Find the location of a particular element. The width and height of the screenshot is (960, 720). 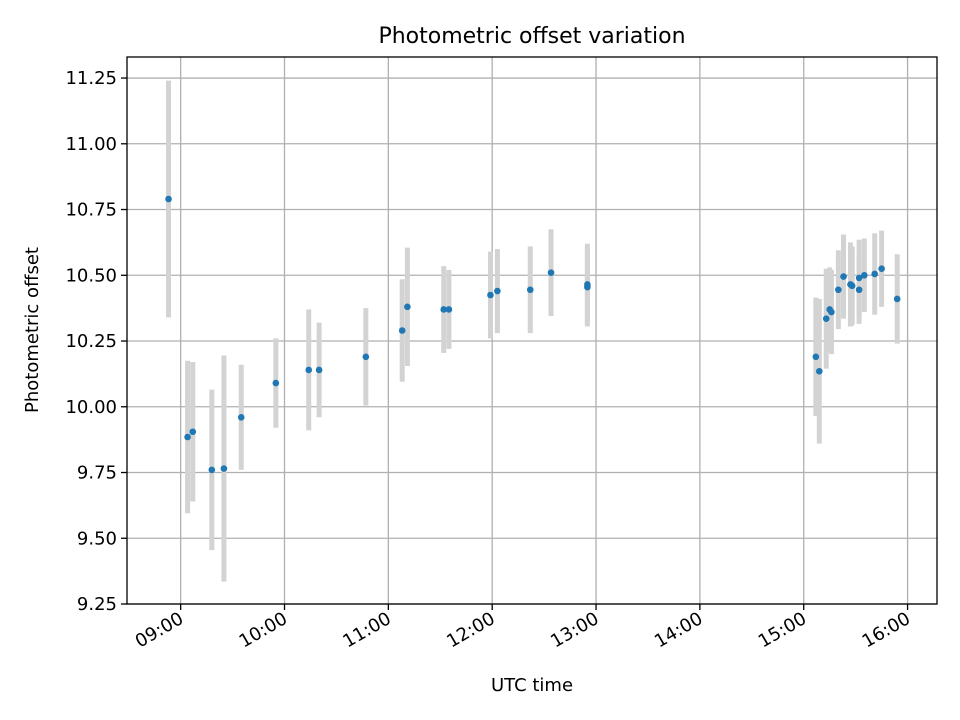

x-tick-label: 14:00 is located at coordinates (678, 630).